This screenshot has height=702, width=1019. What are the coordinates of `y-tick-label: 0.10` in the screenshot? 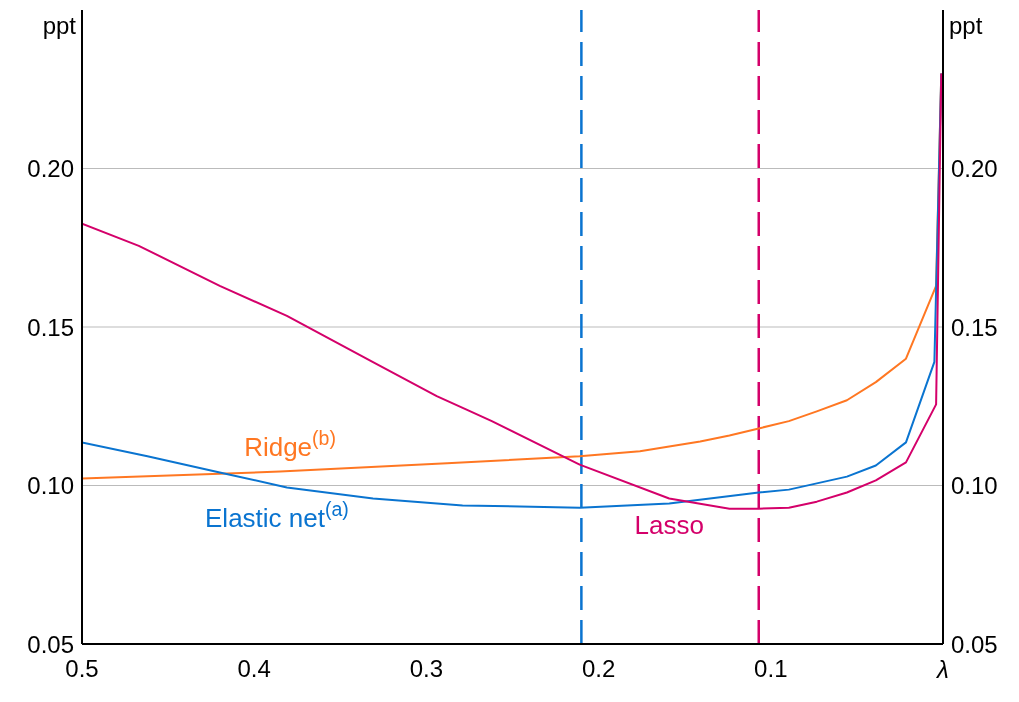 It's located at (50, 486).